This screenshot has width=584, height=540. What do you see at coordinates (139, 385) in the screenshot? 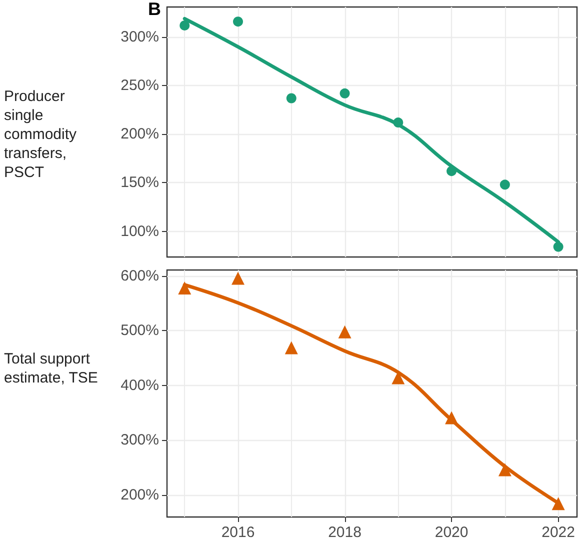
I see `y-tick-label: 400%` at bounding box center [139, 385].